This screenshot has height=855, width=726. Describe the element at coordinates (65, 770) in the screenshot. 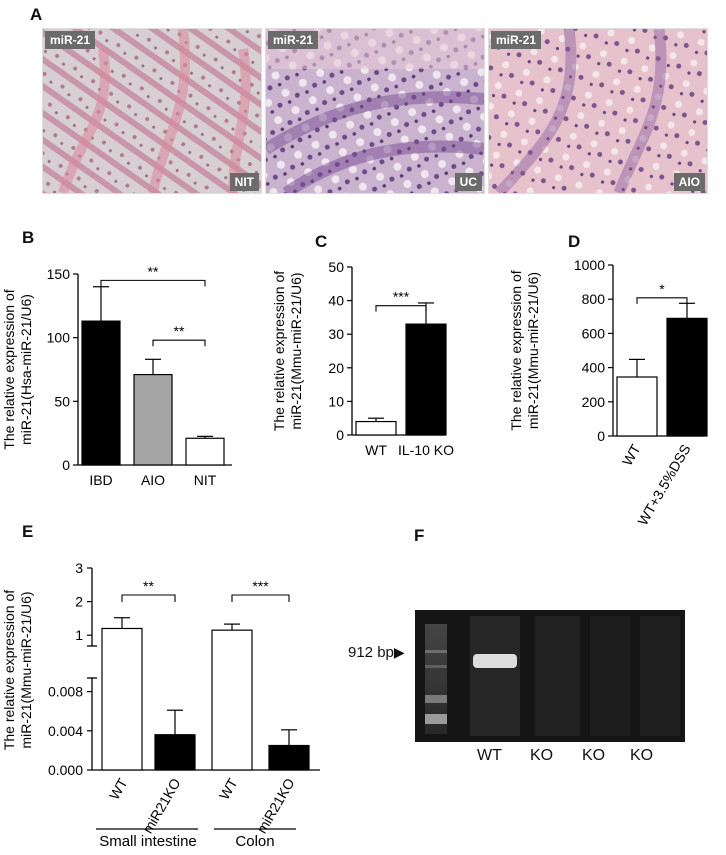

I see `y-tick-label: 0.000` at that location.